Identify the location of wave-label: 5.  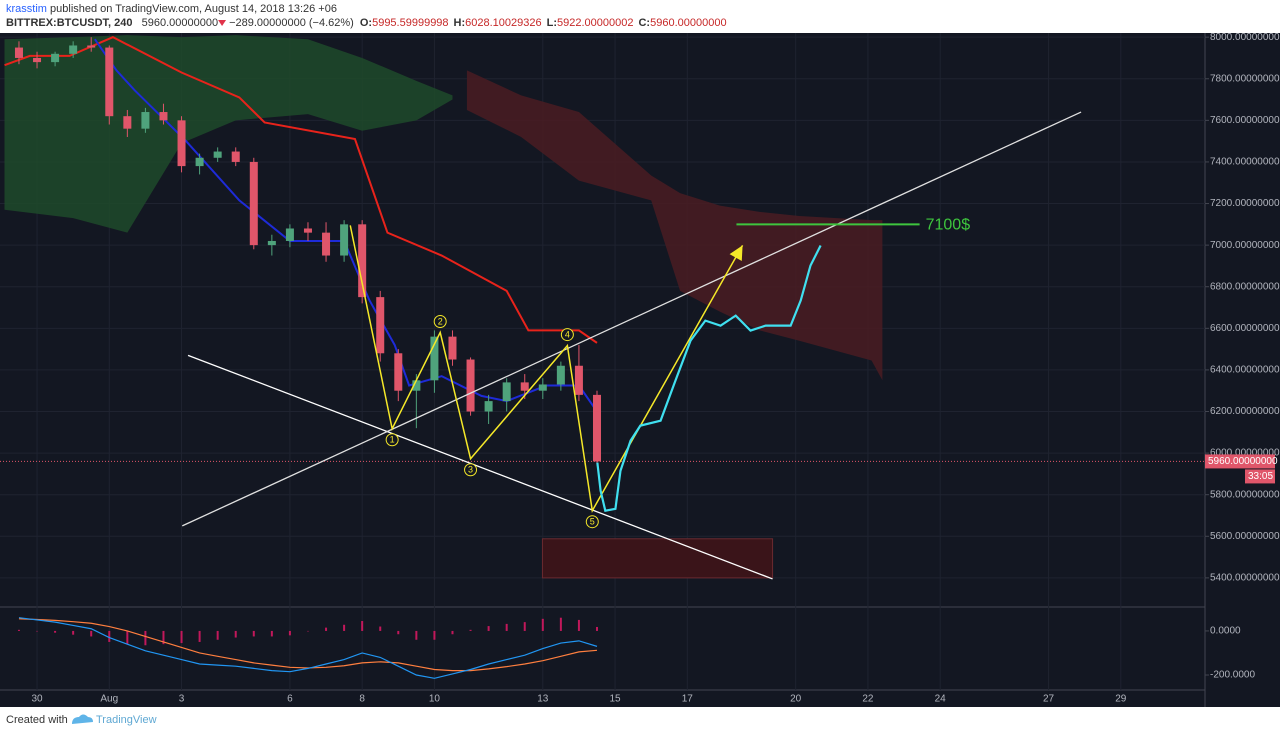
(592, 522).